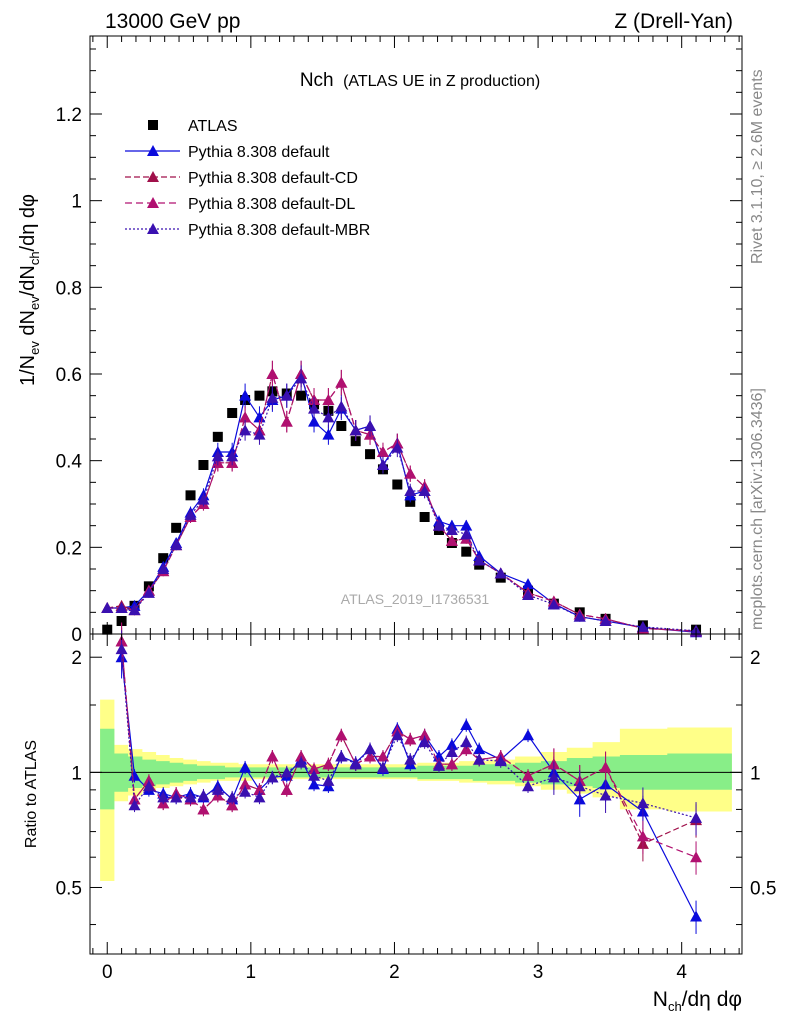 Image resolution: width=786 pixels, height=1024 pixels. I want to click on legend-label: Pythia 8.308 default-CD, so click(273, 178).